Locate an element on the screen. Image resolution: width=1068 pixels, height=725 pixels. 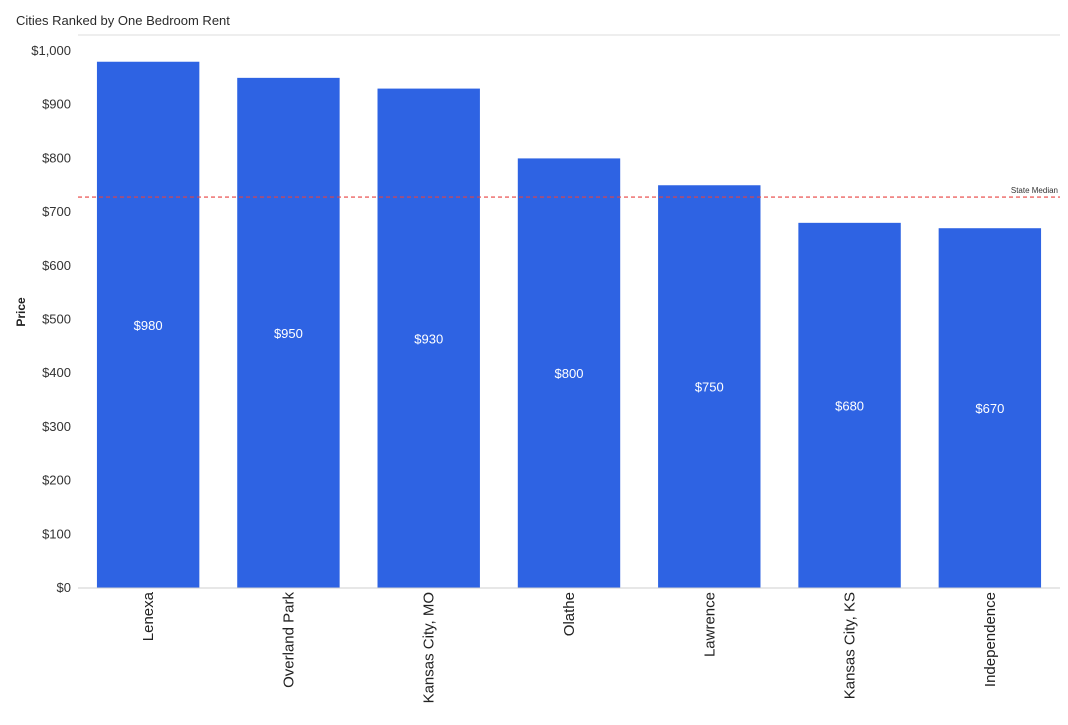
state-median-line: State Median is located at coordinates (569, 192).